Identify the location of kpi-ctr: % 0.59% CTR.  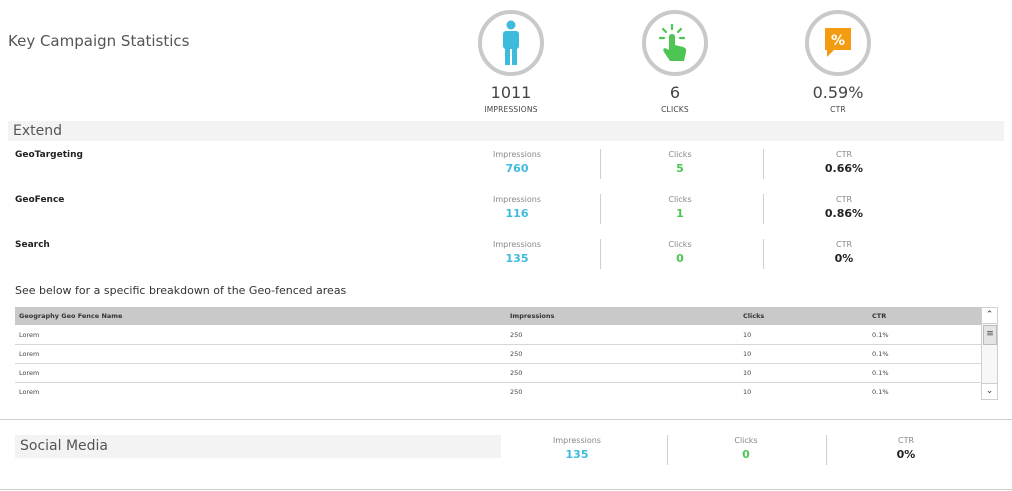
(838, 62).